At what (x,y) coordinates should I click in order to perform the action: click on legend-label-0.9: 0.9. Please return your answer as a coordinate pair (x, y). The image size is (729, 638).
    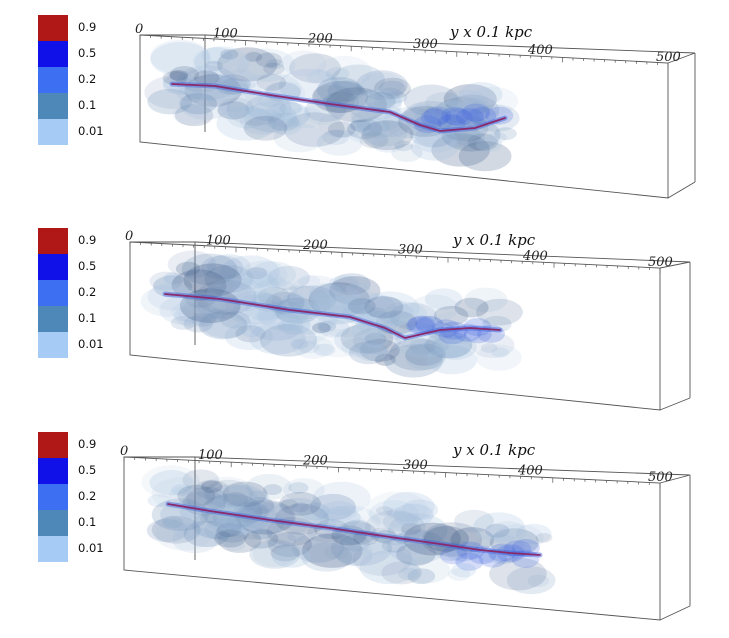
    Looking at the image, I should click on (87, 444).